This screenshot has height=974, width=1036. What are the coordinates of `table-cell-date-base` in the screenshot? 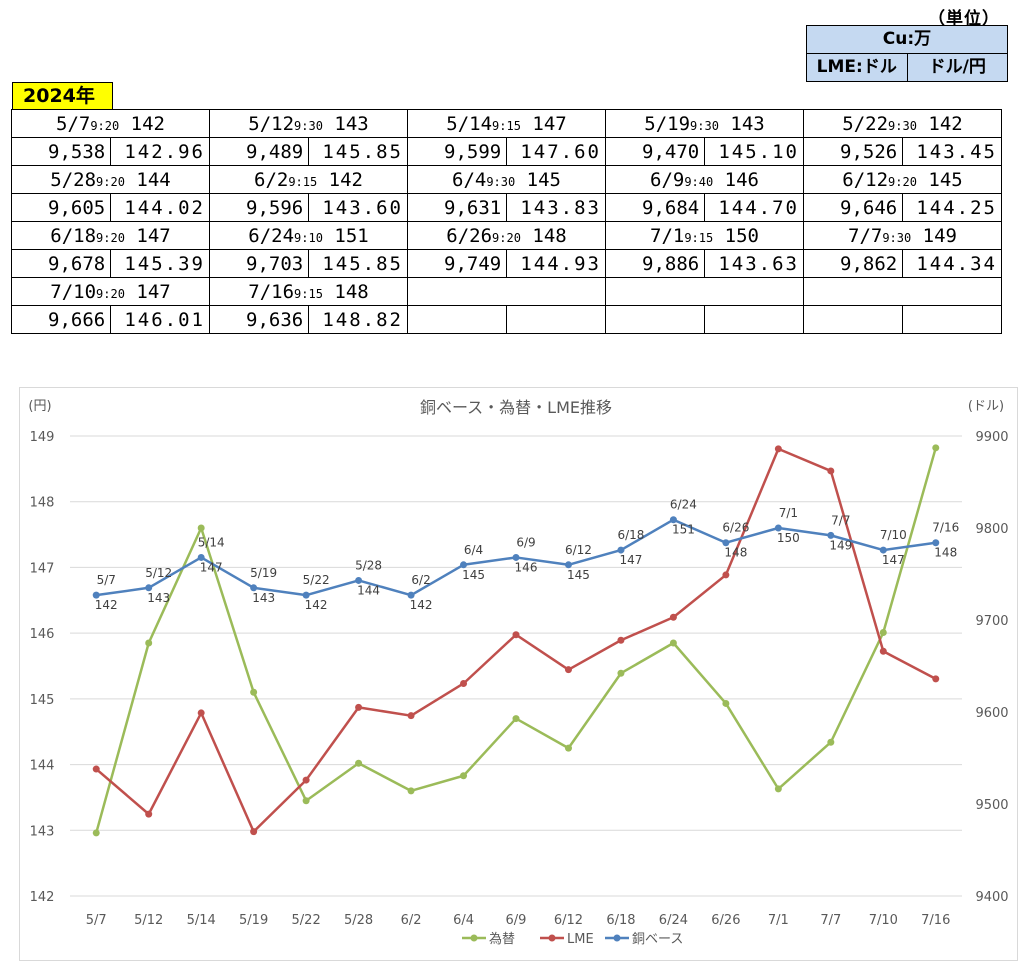 It's located at (902, 291).